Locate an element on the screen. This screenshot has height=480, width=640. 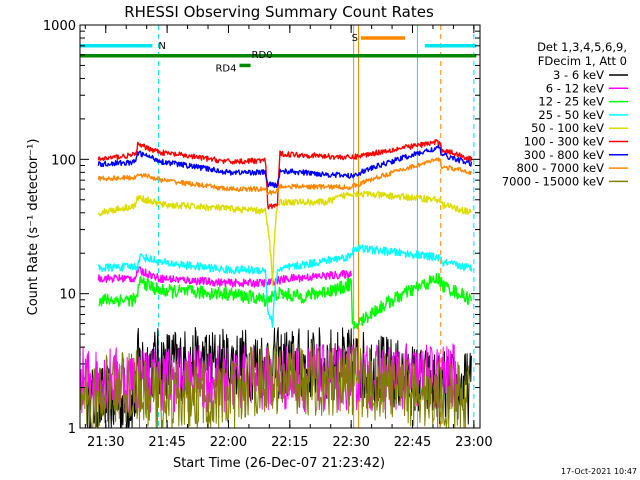
x-tick-label-2: 22:00 is located at coordinates (228, 442).